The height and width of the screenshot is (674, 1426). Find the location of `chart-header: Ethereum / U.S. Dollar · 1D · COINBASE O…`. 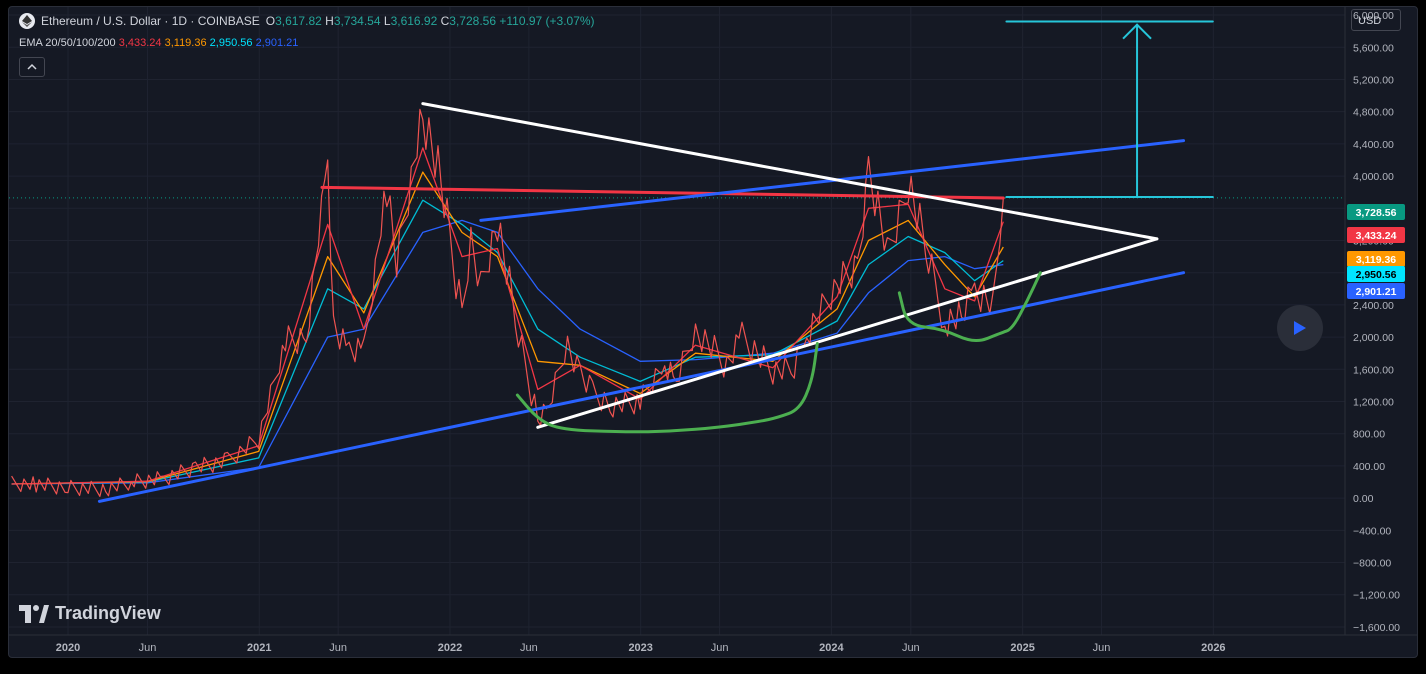

chart-header: Ethereum / U.S. Dollar · 1D · COINBASE O… is located at coordinates (307, 21).